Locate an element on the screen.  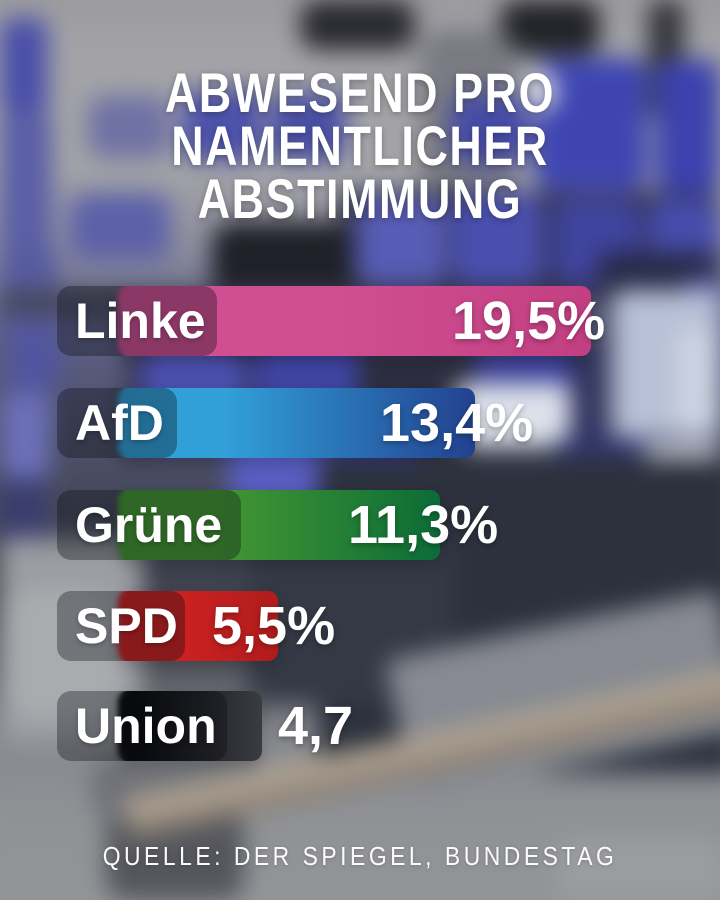
bar-value: 19,5% is located at coordinates (529, 321).